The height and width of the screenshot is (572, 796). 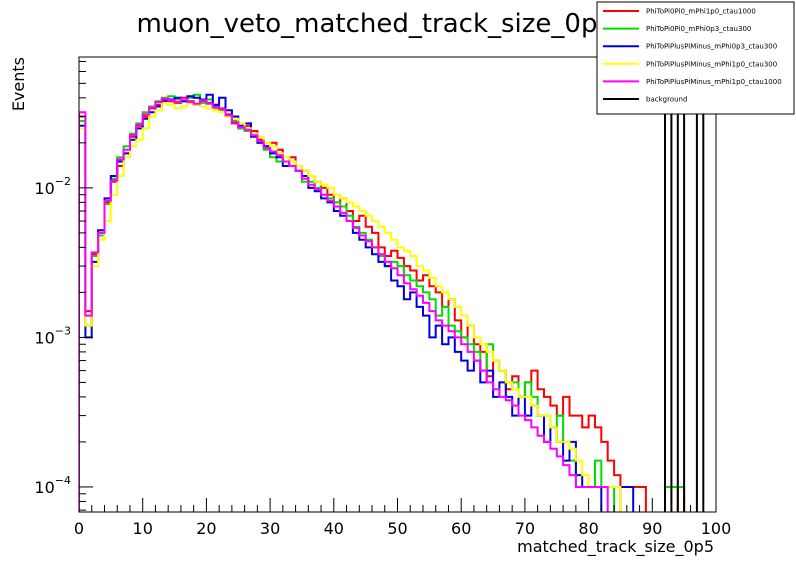 What do you see at coordinates (698, 29) in the screenshot?
I see `legend-label: PhiToPi0Pi0_mPhi0p3_ctau300` at bounding box center [698, 29].